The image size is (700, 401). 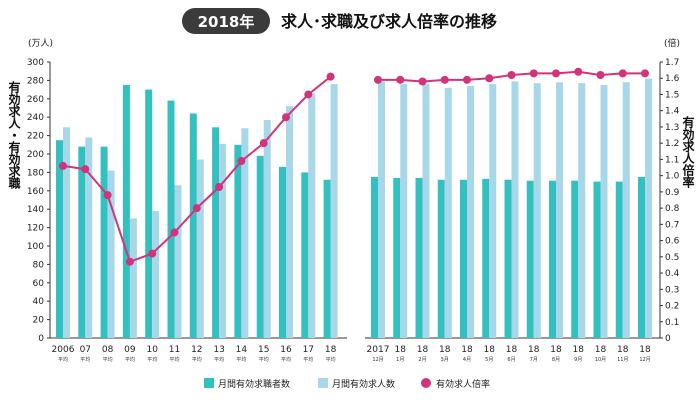 What do you see at coordinates (672, 323) in the screenshot?
I see `right-tick-label: 0.1` at bounding box center [672, 323].